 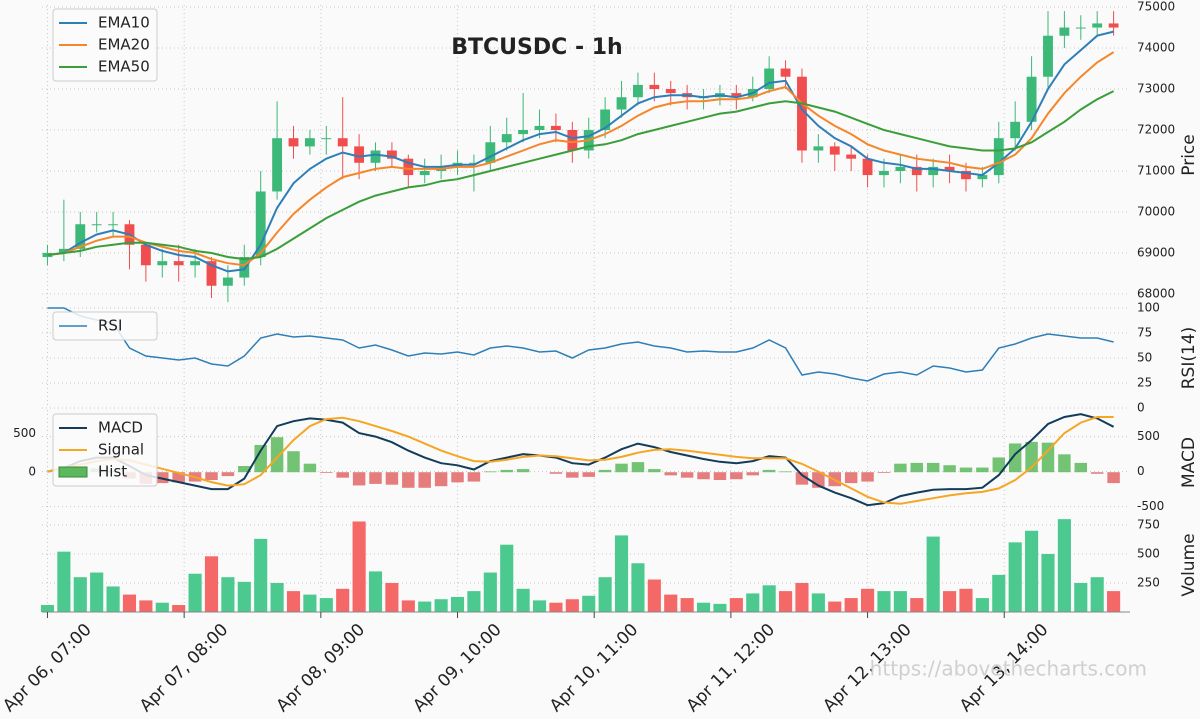 What do you see at coordinates (580, 344) in the screenshot?
I see `rsi-line` at bounding box center [580, 344].